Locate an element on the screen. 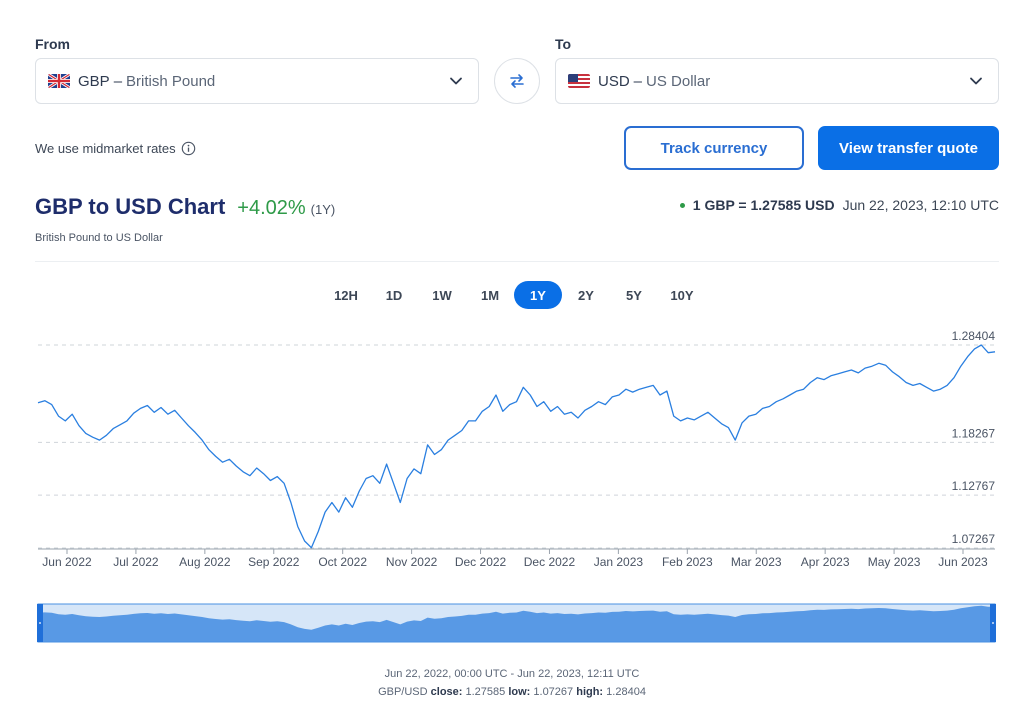  tab-1w: 1W is located at coordinates (442, 295).